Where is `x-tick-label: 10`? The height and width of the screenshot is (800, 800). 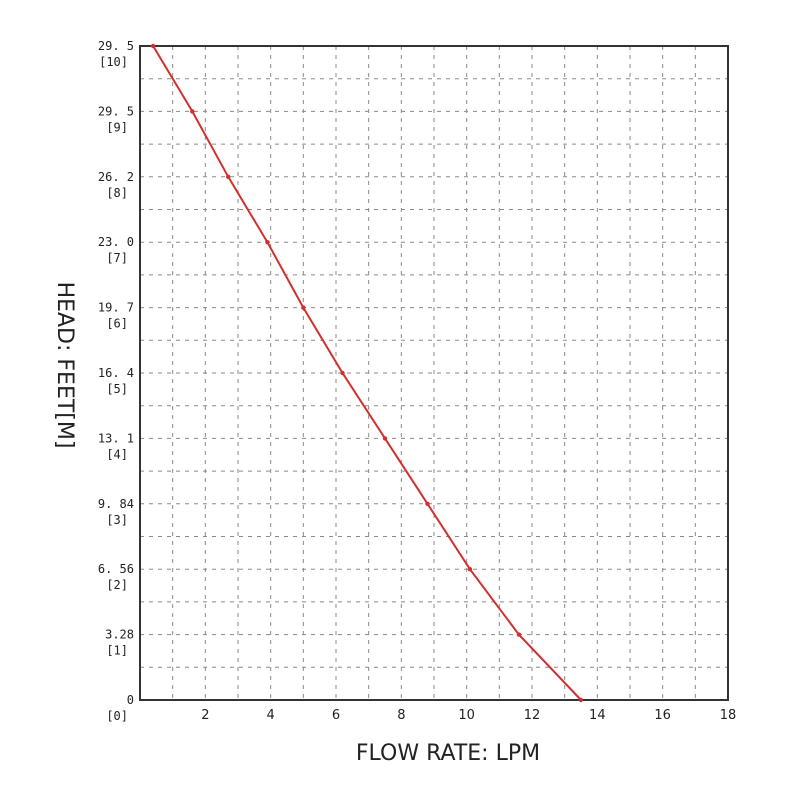
x-tick-label: 10 is located at coordinates (466, 715).